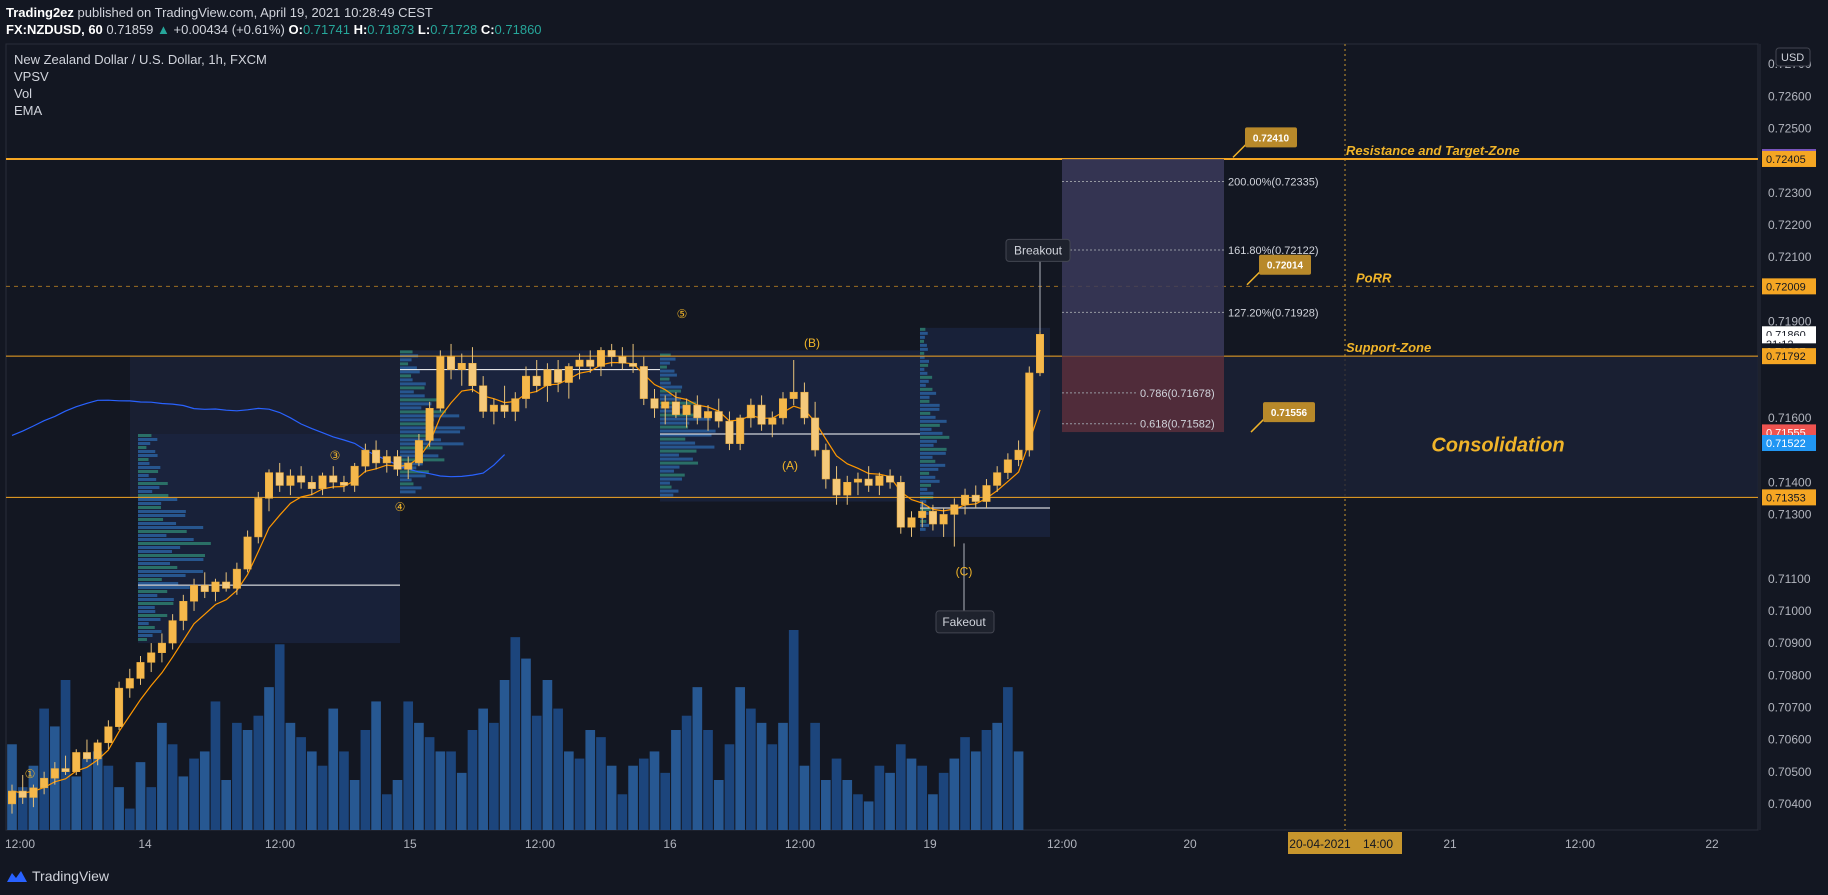 This screenshot has height=895, width=1828. What do you see at coordinates (57, 876) in the screenshot?
I see `footer-brand: TradingView` at bounding box center [57, 876].